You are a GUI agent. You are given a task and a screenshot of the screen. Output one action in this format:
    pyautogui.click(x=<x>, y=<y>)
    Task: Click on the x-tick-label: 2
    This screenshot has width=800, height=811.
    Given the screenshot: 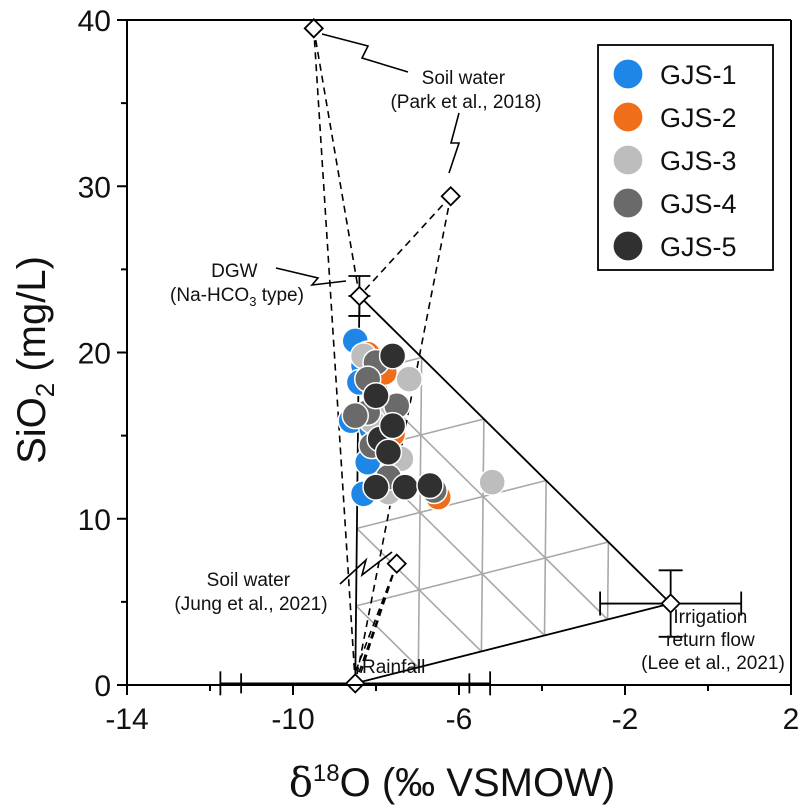 What is the action you would take?
    pyautogui.click(x=791, y=719)
    